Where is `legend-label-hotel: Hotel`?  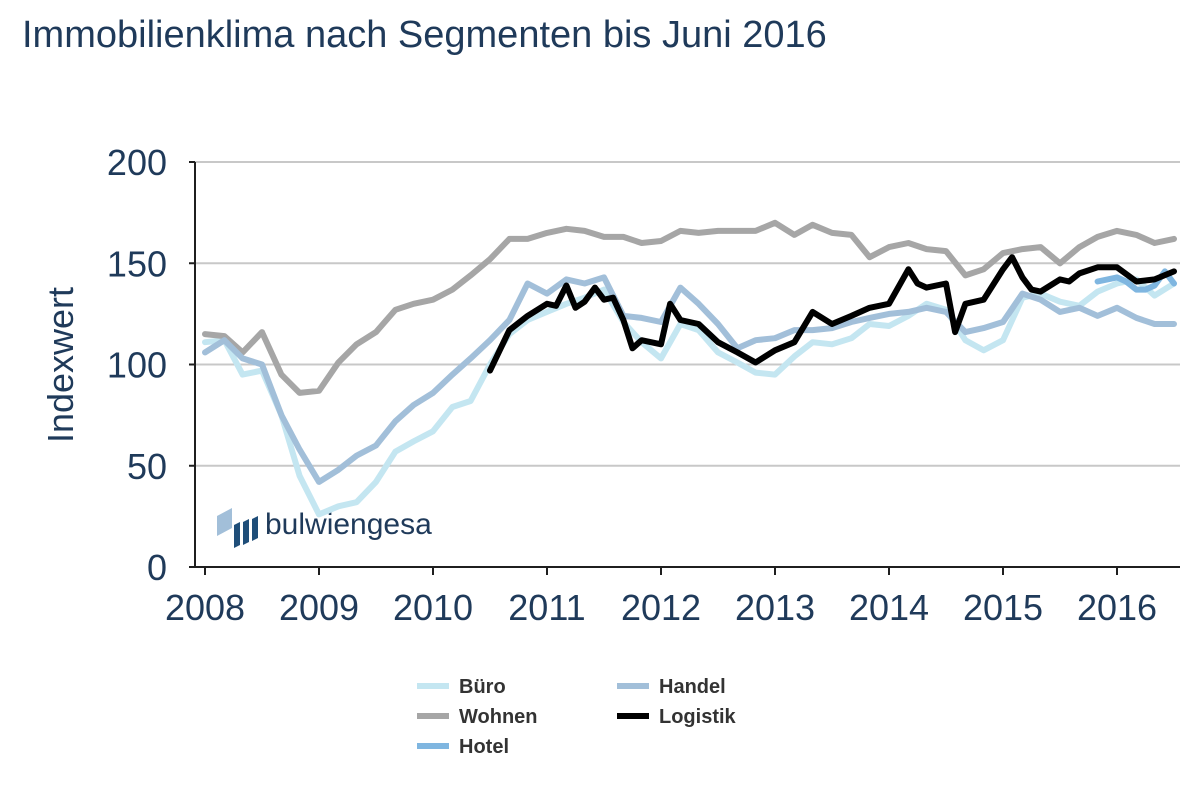 legend-label-hotel: Hotel is located at coordinates (484, 747).